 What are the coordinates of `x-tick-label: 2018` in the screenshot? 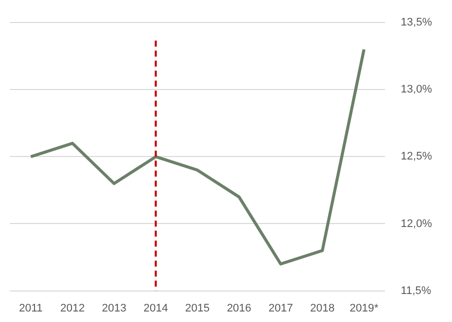 It's located at (322, 308).